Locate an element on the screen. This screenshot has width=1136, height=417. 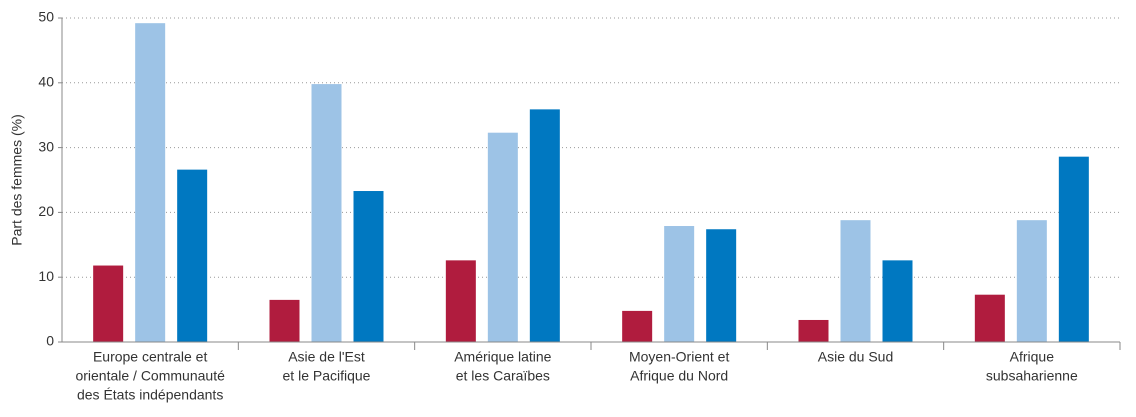
x-tick-label: des États indépendants is located at coordinates (150, 395).